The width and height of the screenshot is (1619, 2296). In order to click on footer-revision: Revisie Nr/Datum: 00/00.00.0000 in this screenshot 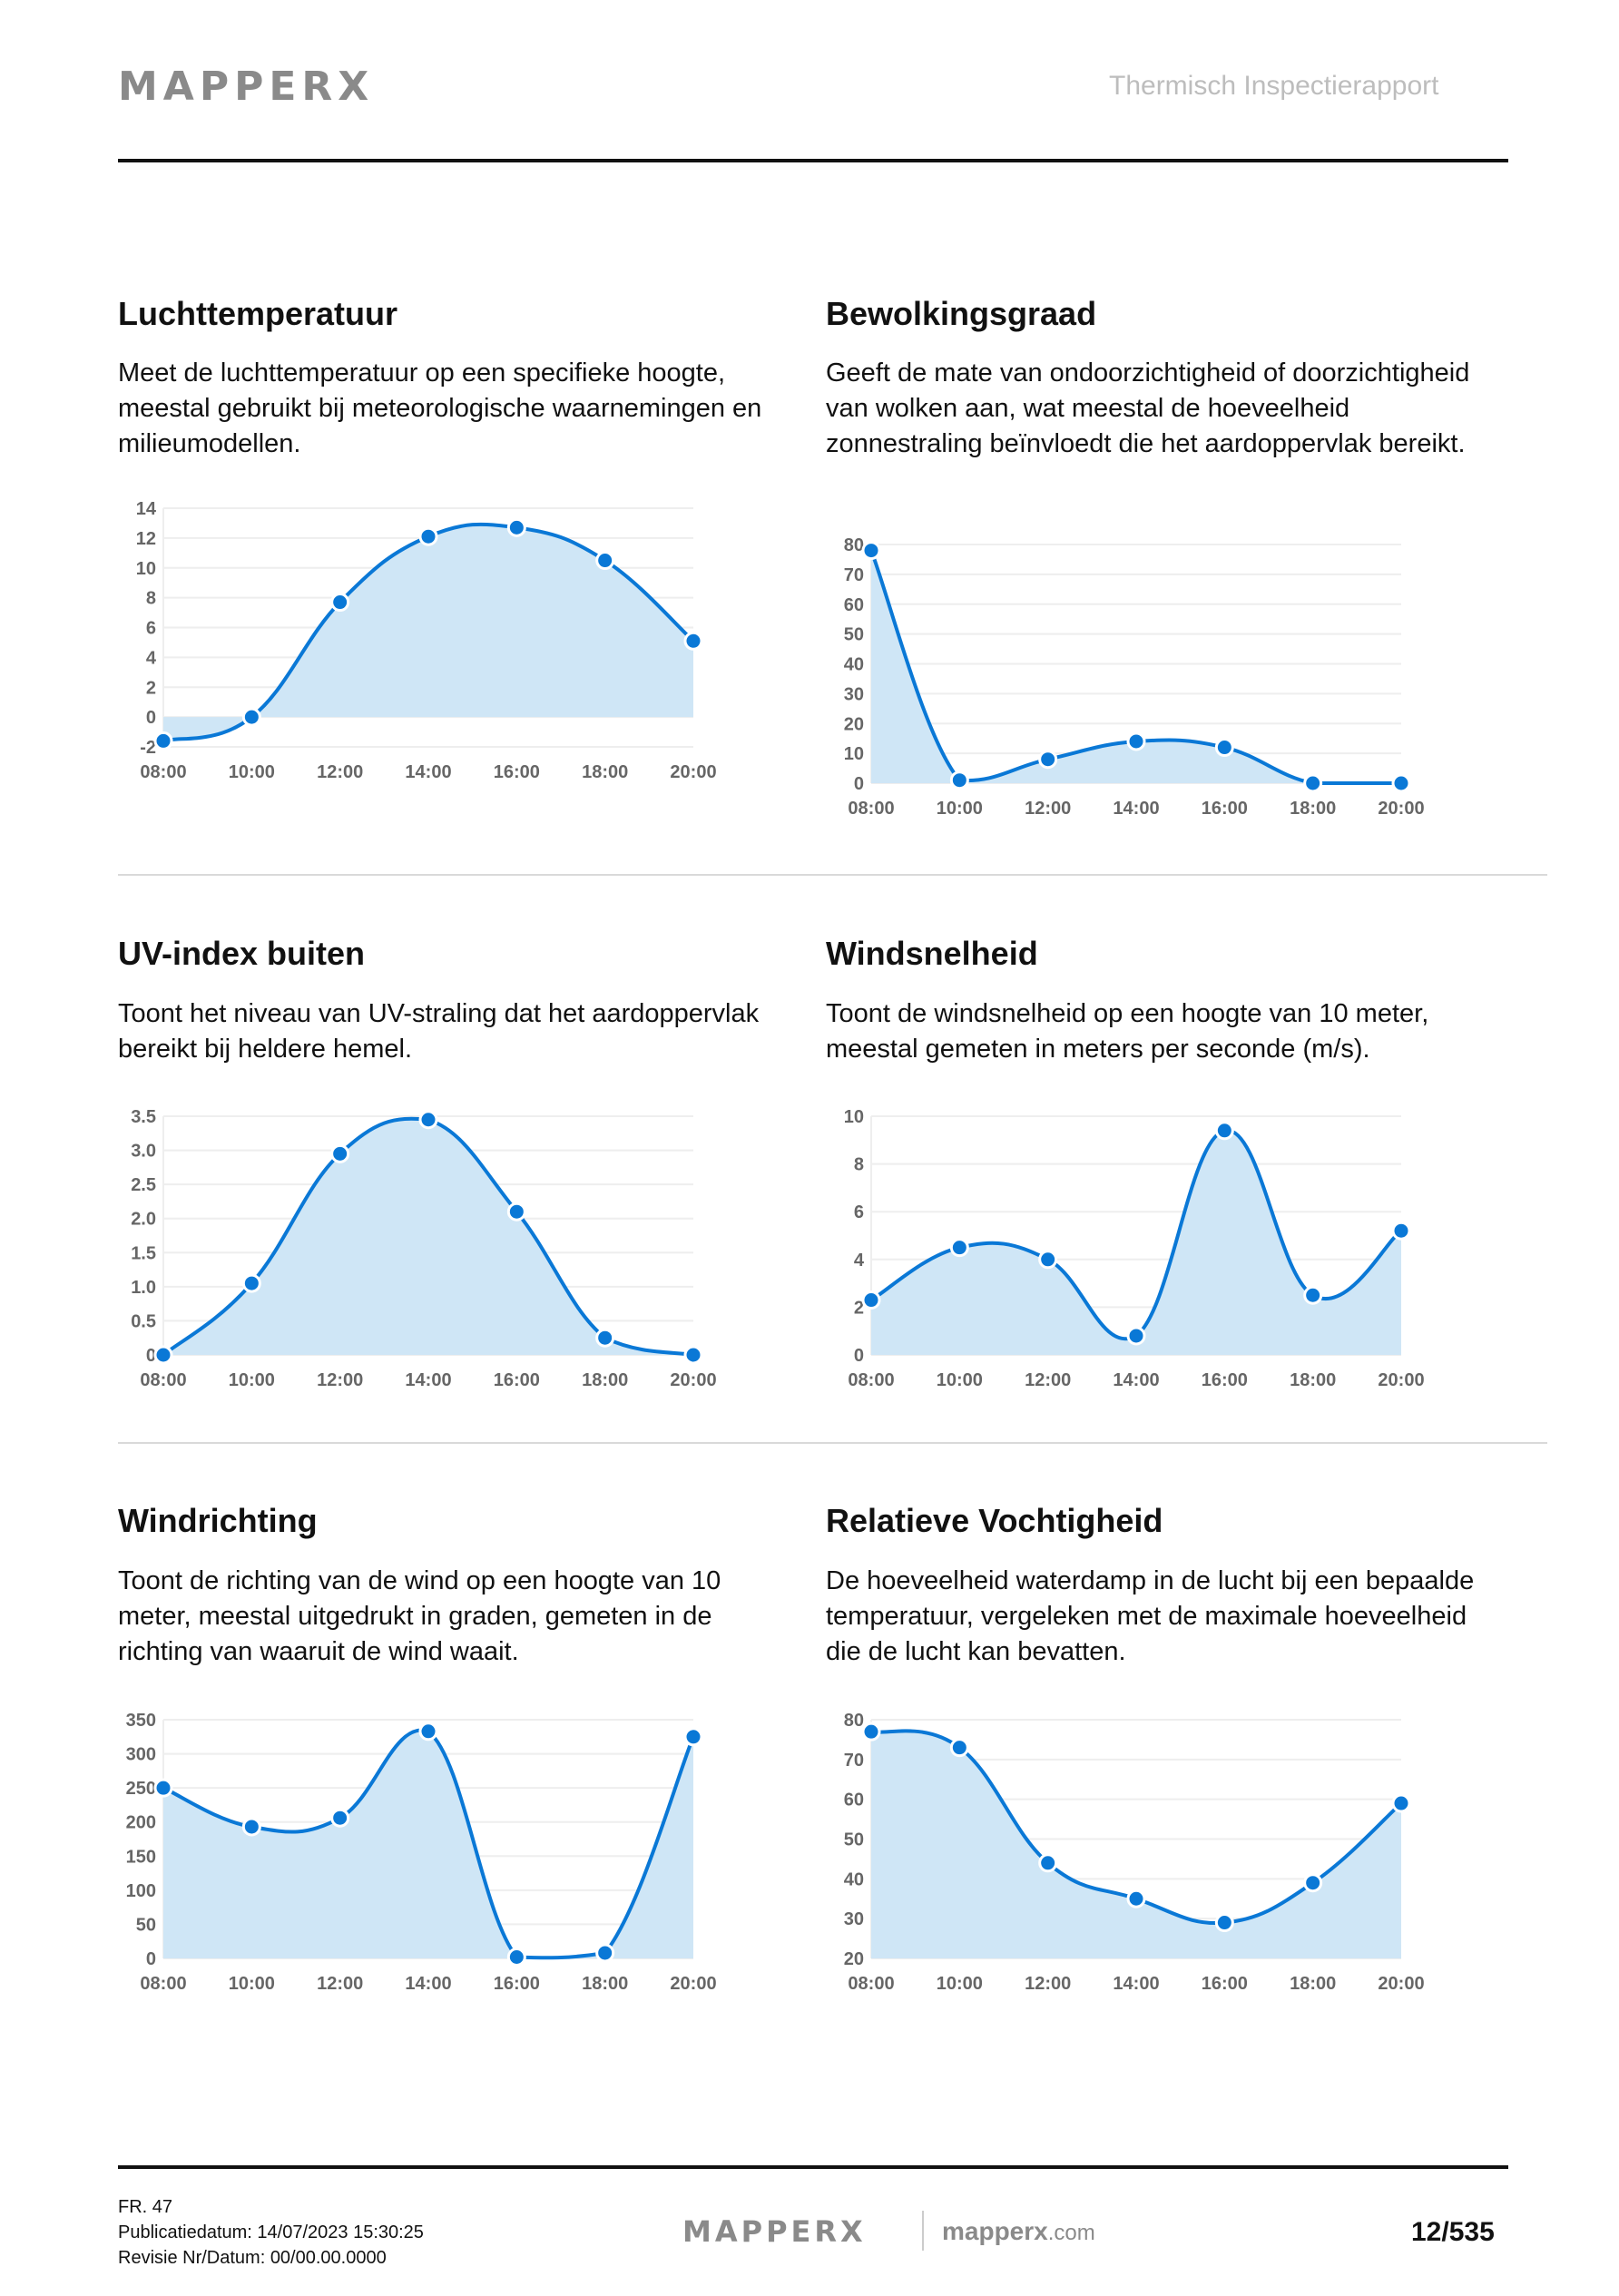, I will do `click(253, 2258)`.